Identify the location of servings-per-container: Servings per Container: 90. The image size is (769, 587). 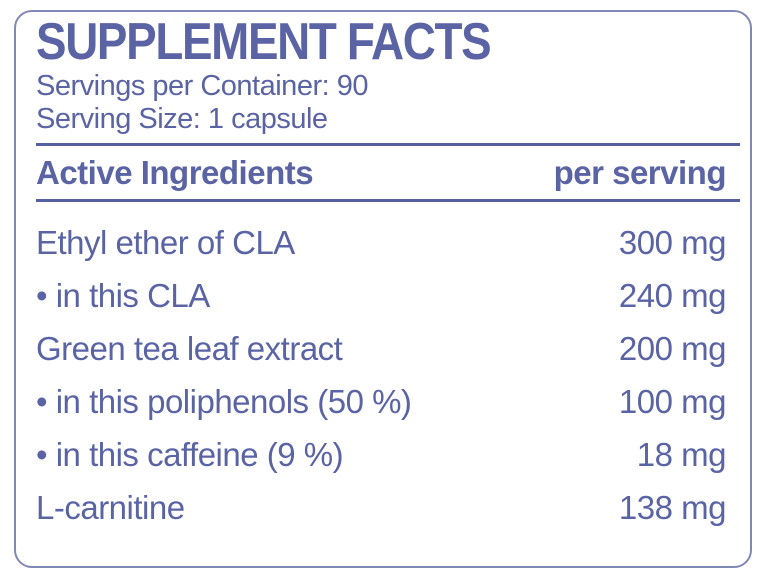
(202, 86).